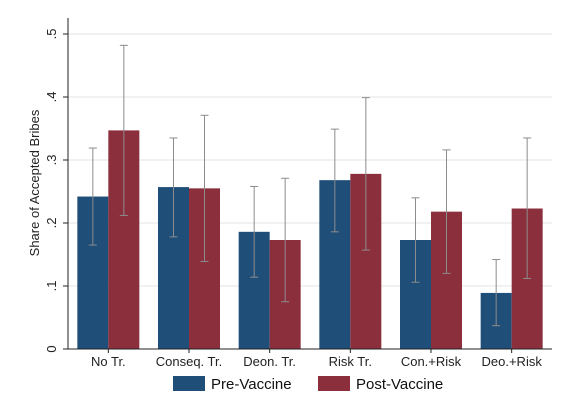 The height and width of the screenshot is (411, 563). What do you see at coordinates (92, 196) in the screenshot?
I see `error-bar-pre-vaccine-no-tr` at bounding box center [92, 196].